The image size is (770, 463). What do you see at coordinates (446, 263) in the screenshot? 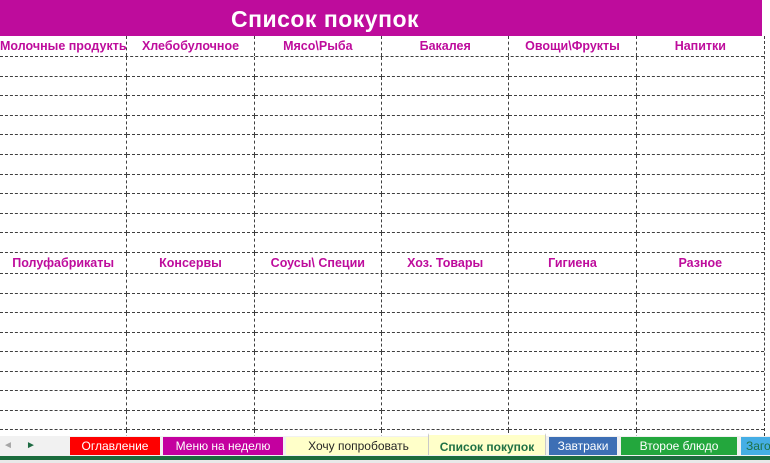
I see `column-header: Хоз. Товары` at bounding box center [446, 263].